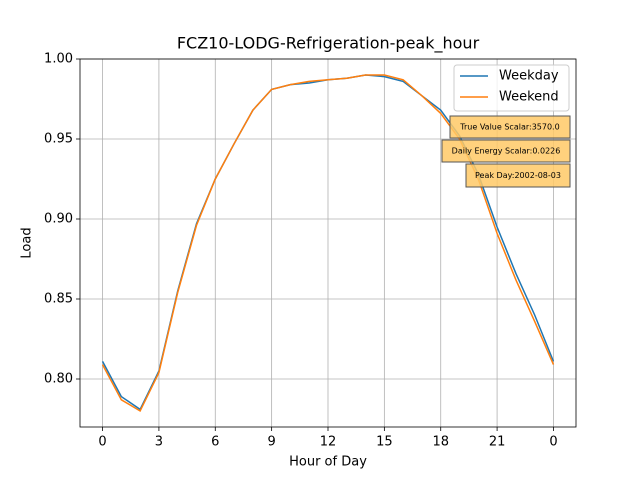 This screenshot has height=484, width=640. I want to click on y-axis-label: Load, so click(27, 242).